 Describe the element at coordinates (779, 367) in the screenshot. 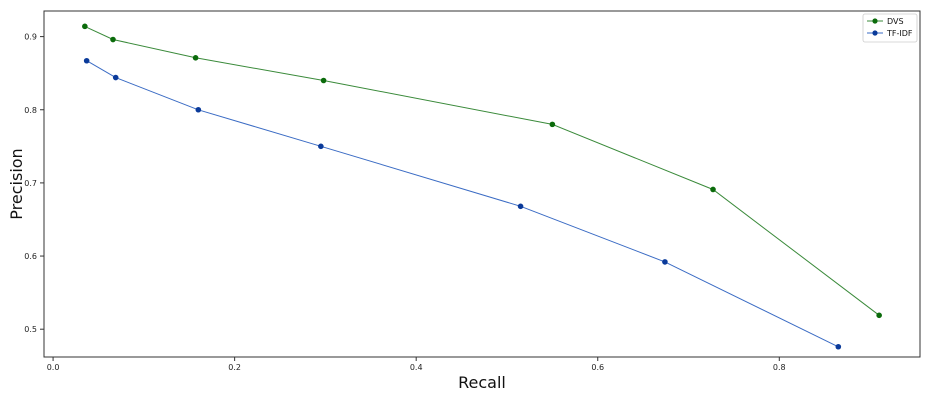

I see `x-tick-label: 0.8` at that location.